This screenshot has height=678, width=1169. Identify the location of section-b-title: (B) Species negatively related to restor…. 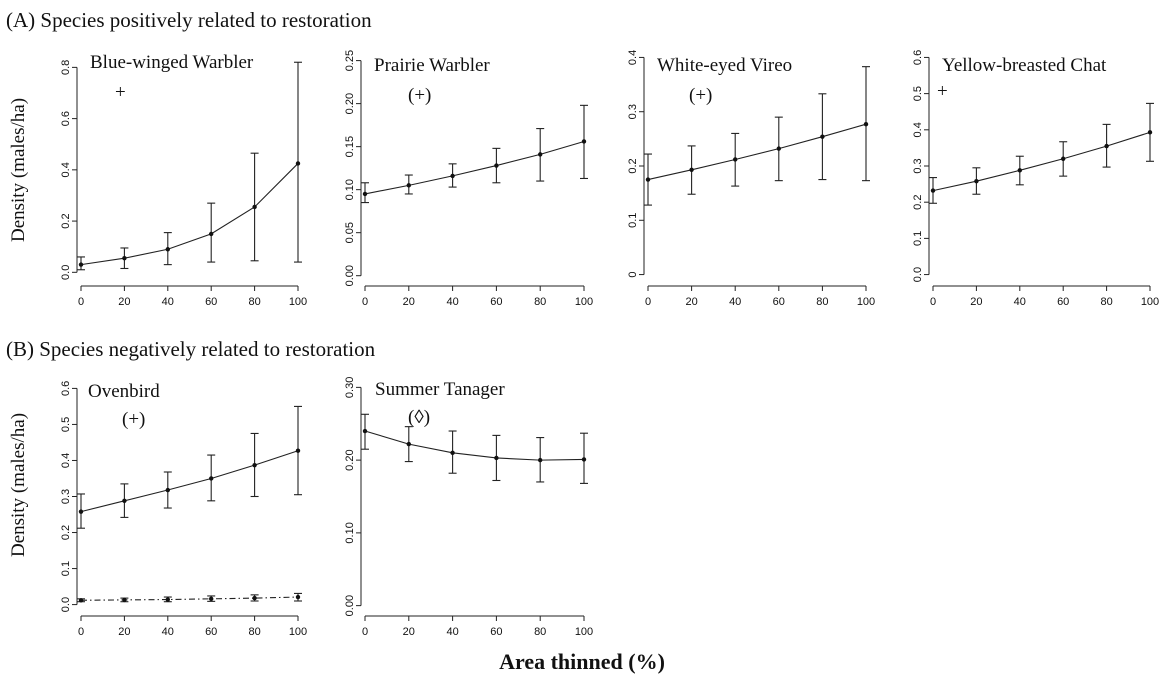
(191, 349).